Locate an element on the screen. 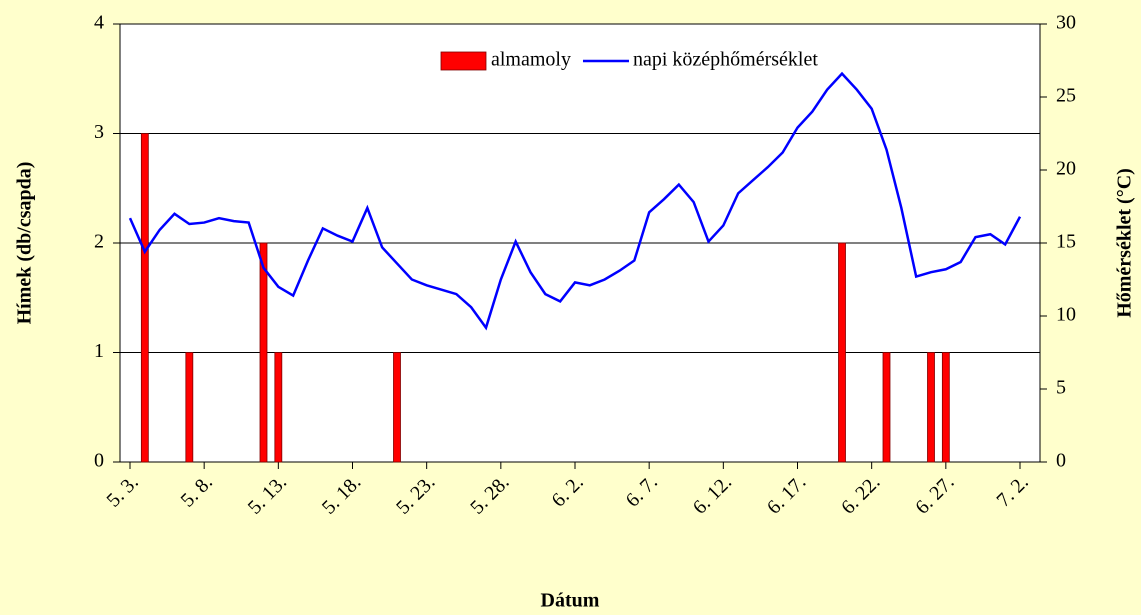  x-tick-label: 5. 13. is located at coordinates (267, 494).